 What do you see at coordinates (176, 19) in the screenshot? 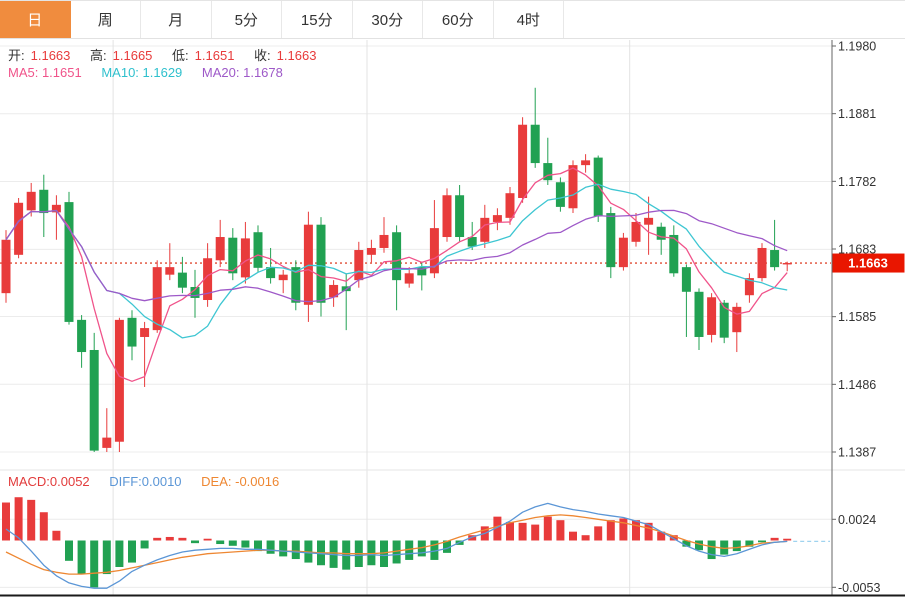
I see `tab-month: 月` at bounding box center [176, 19].